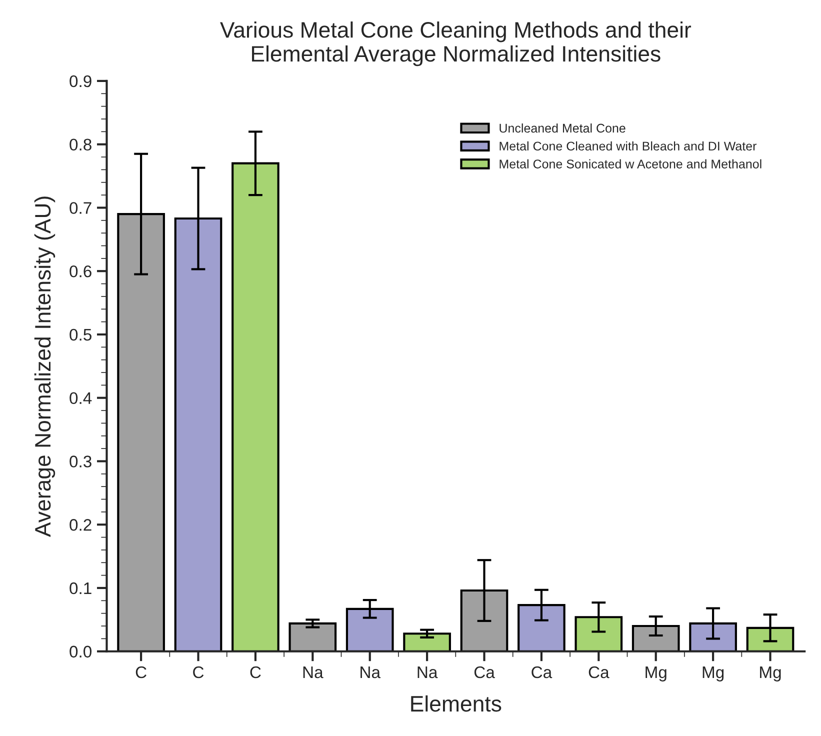 The image size is (821, 736). I want to click on y-tick-label: 0.3, so click(81, 462).